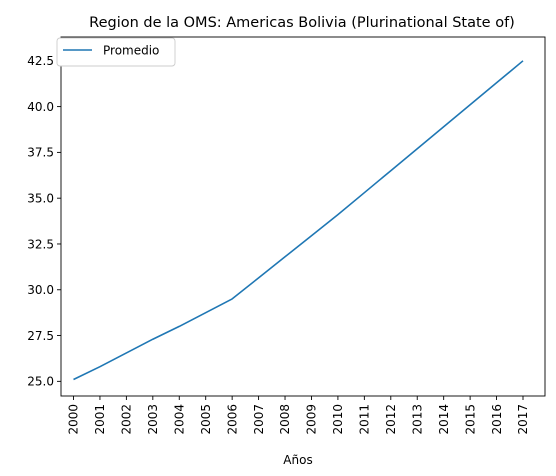 The width and height of the screenshot is (556, 476). I want to click on y-tick-label: 32.5, so click(40, 244).